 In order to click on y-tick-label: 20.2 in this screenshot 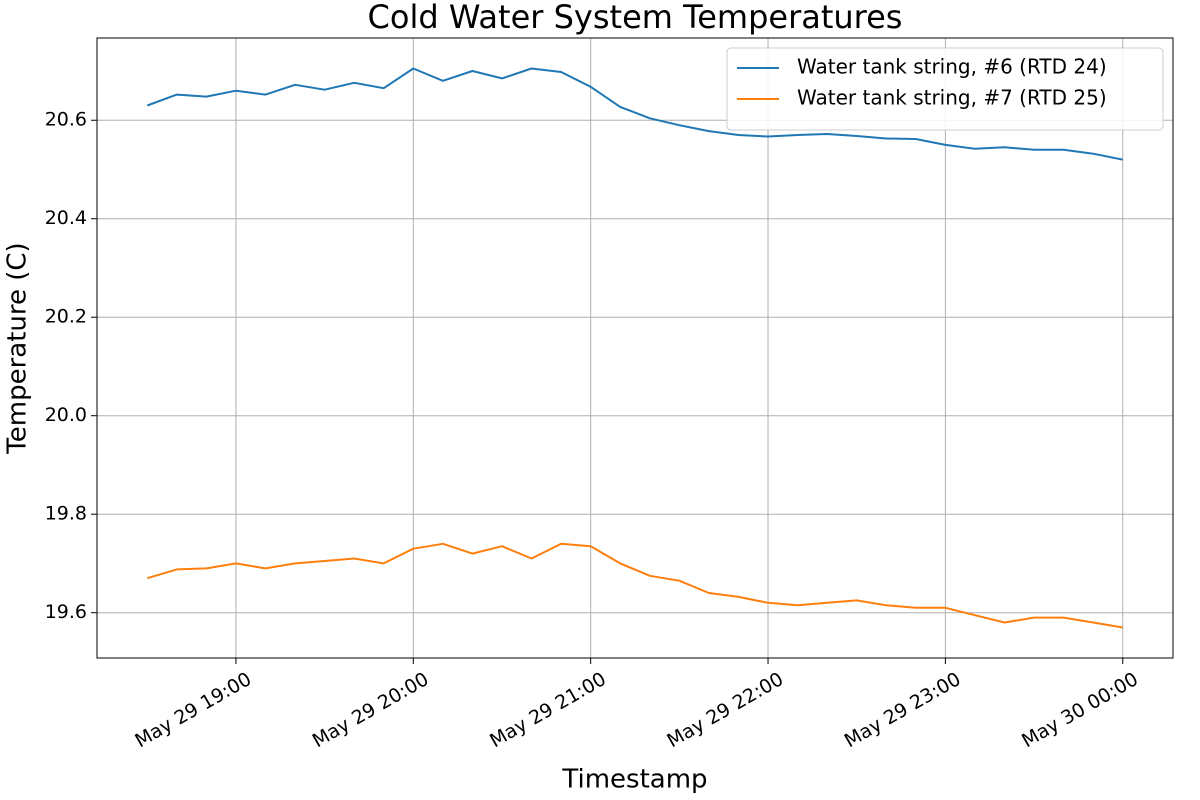, I will do `click(66, 317)`.